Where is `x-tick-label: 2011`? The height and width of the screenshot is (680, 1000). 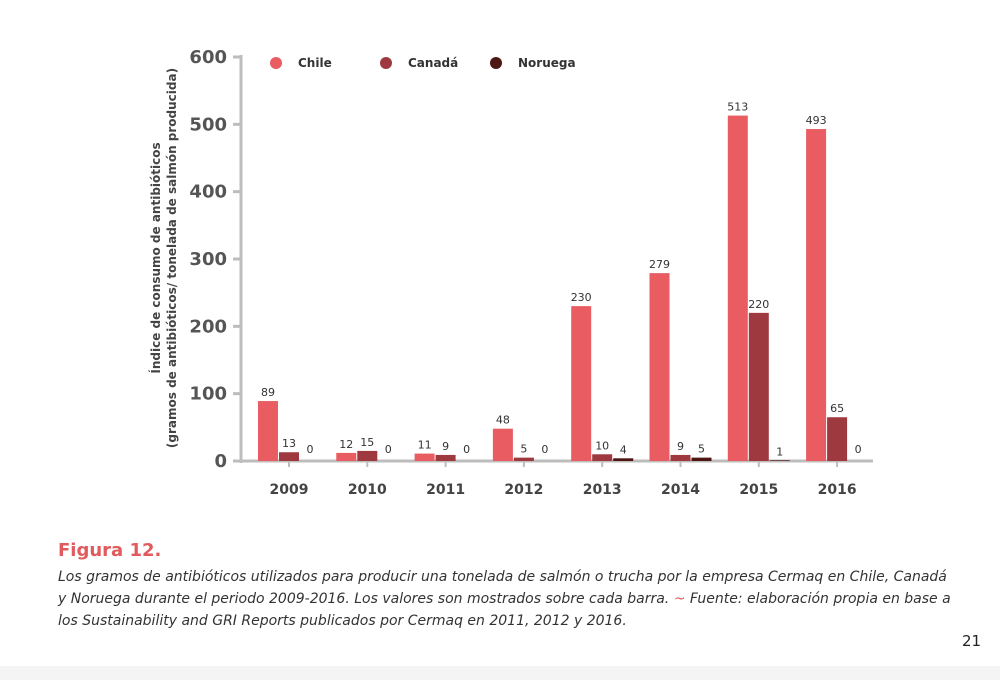 x-tick-label: 2011 is located at coordinates (445, 490).